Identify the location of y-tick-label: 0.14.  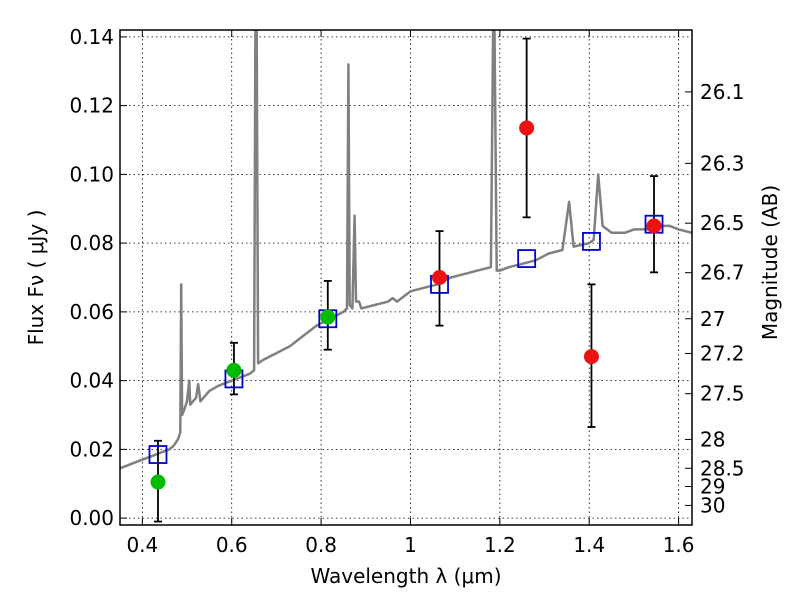
(91, 37).